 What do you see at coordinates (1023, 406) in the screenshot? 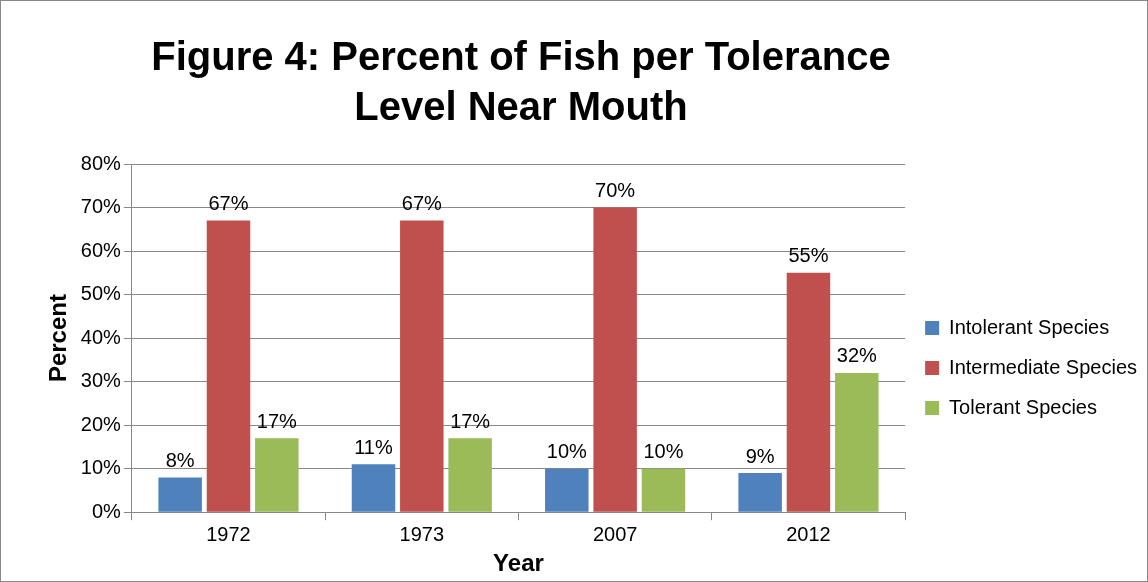
I see `legend-label: Tolerant Species` at bounding box center [1023, 406].